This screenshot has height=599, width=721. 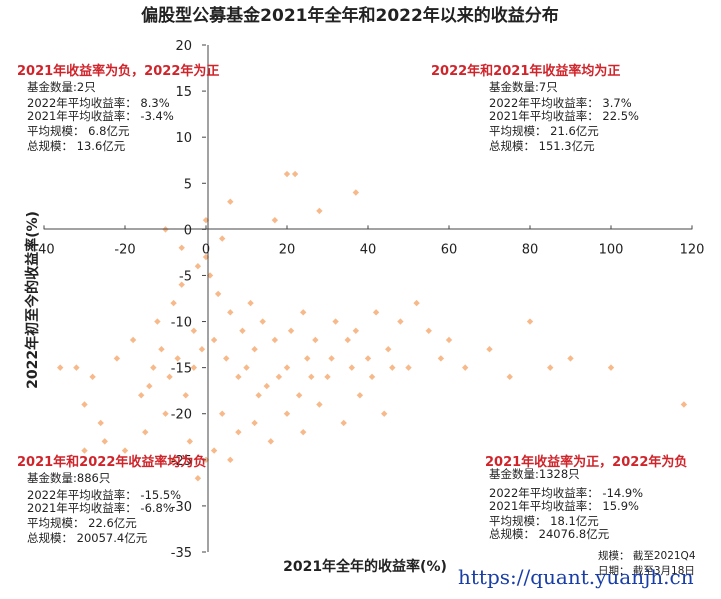 I want to click on annotation-line: 基金数量:1328只, so click(x=534, y=474).